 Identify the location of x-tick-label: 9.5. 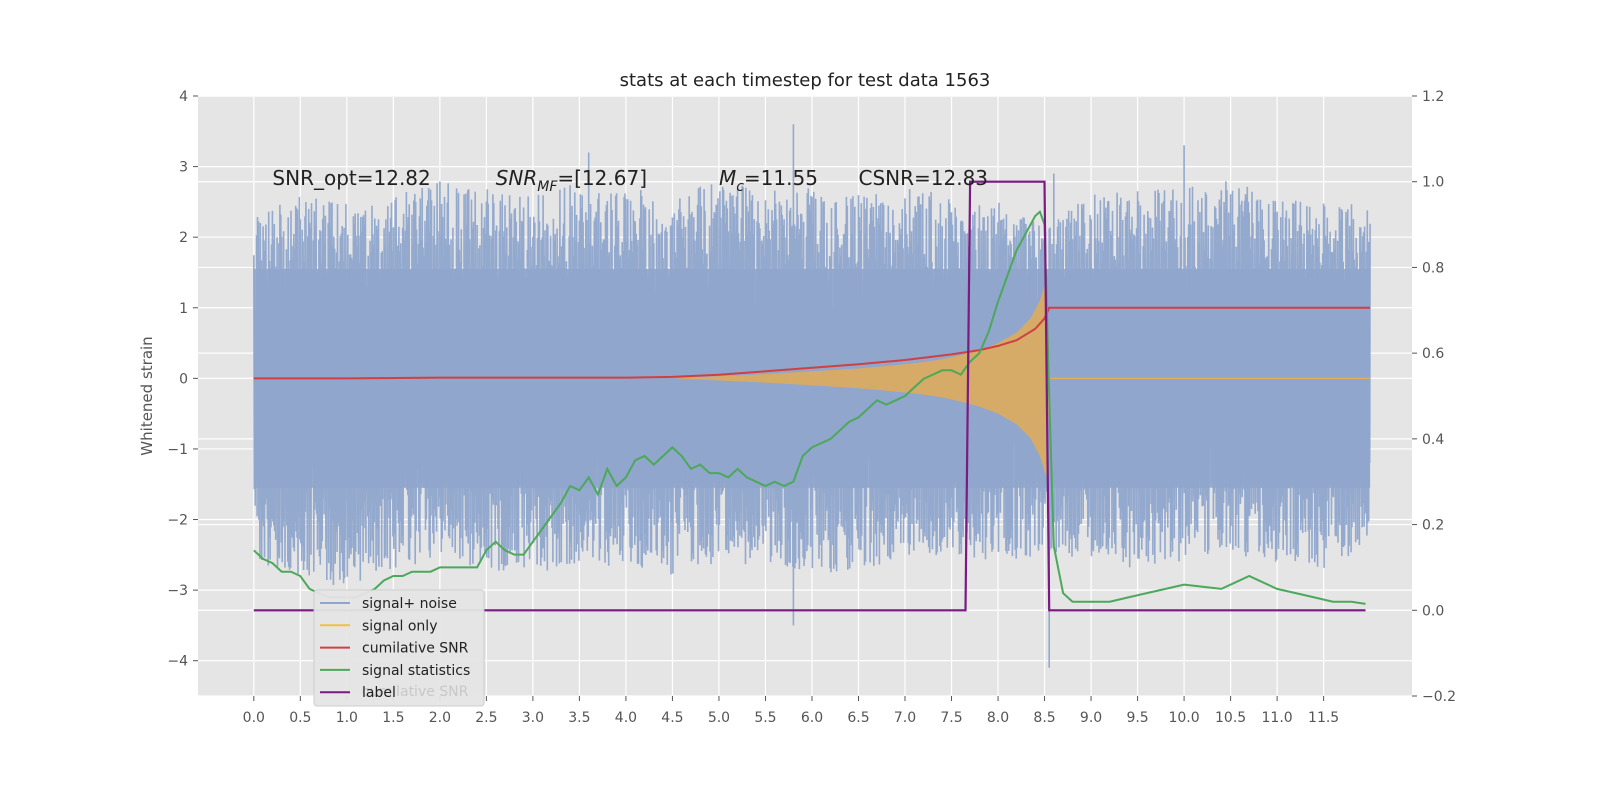
(1137, 718).